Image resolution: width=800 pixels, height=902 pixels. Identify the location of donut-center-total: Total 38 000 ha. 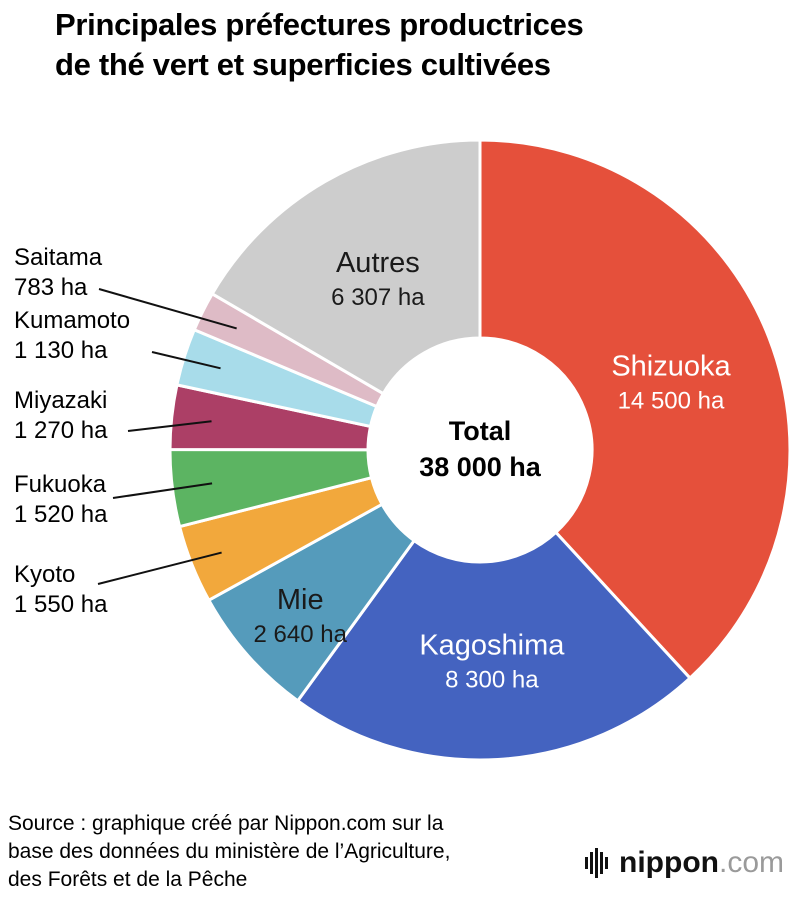
(480, 449).